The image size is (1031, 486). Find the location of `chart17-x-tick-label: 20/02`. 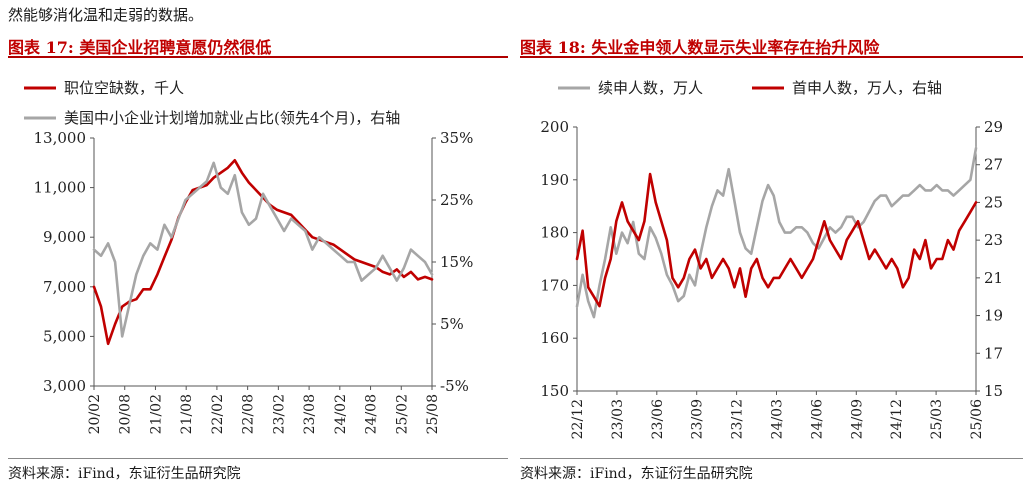

chart17-x-tick-label: 20/02 is located at coordinates (95, 414).